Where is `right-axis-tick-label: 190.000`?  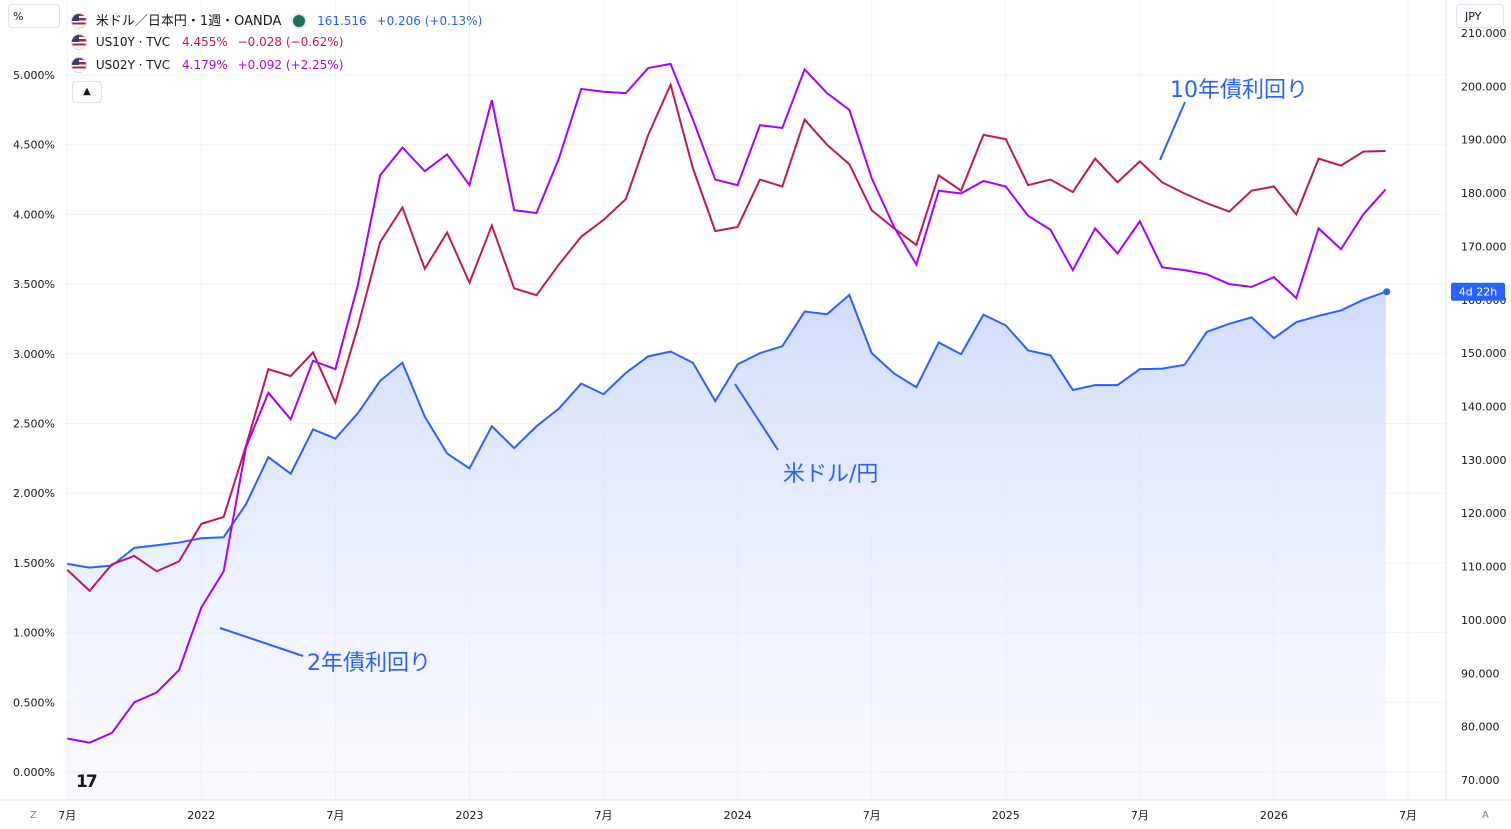 right-axis-tick-label: 190.000 is located at coordinates (1484, 140).